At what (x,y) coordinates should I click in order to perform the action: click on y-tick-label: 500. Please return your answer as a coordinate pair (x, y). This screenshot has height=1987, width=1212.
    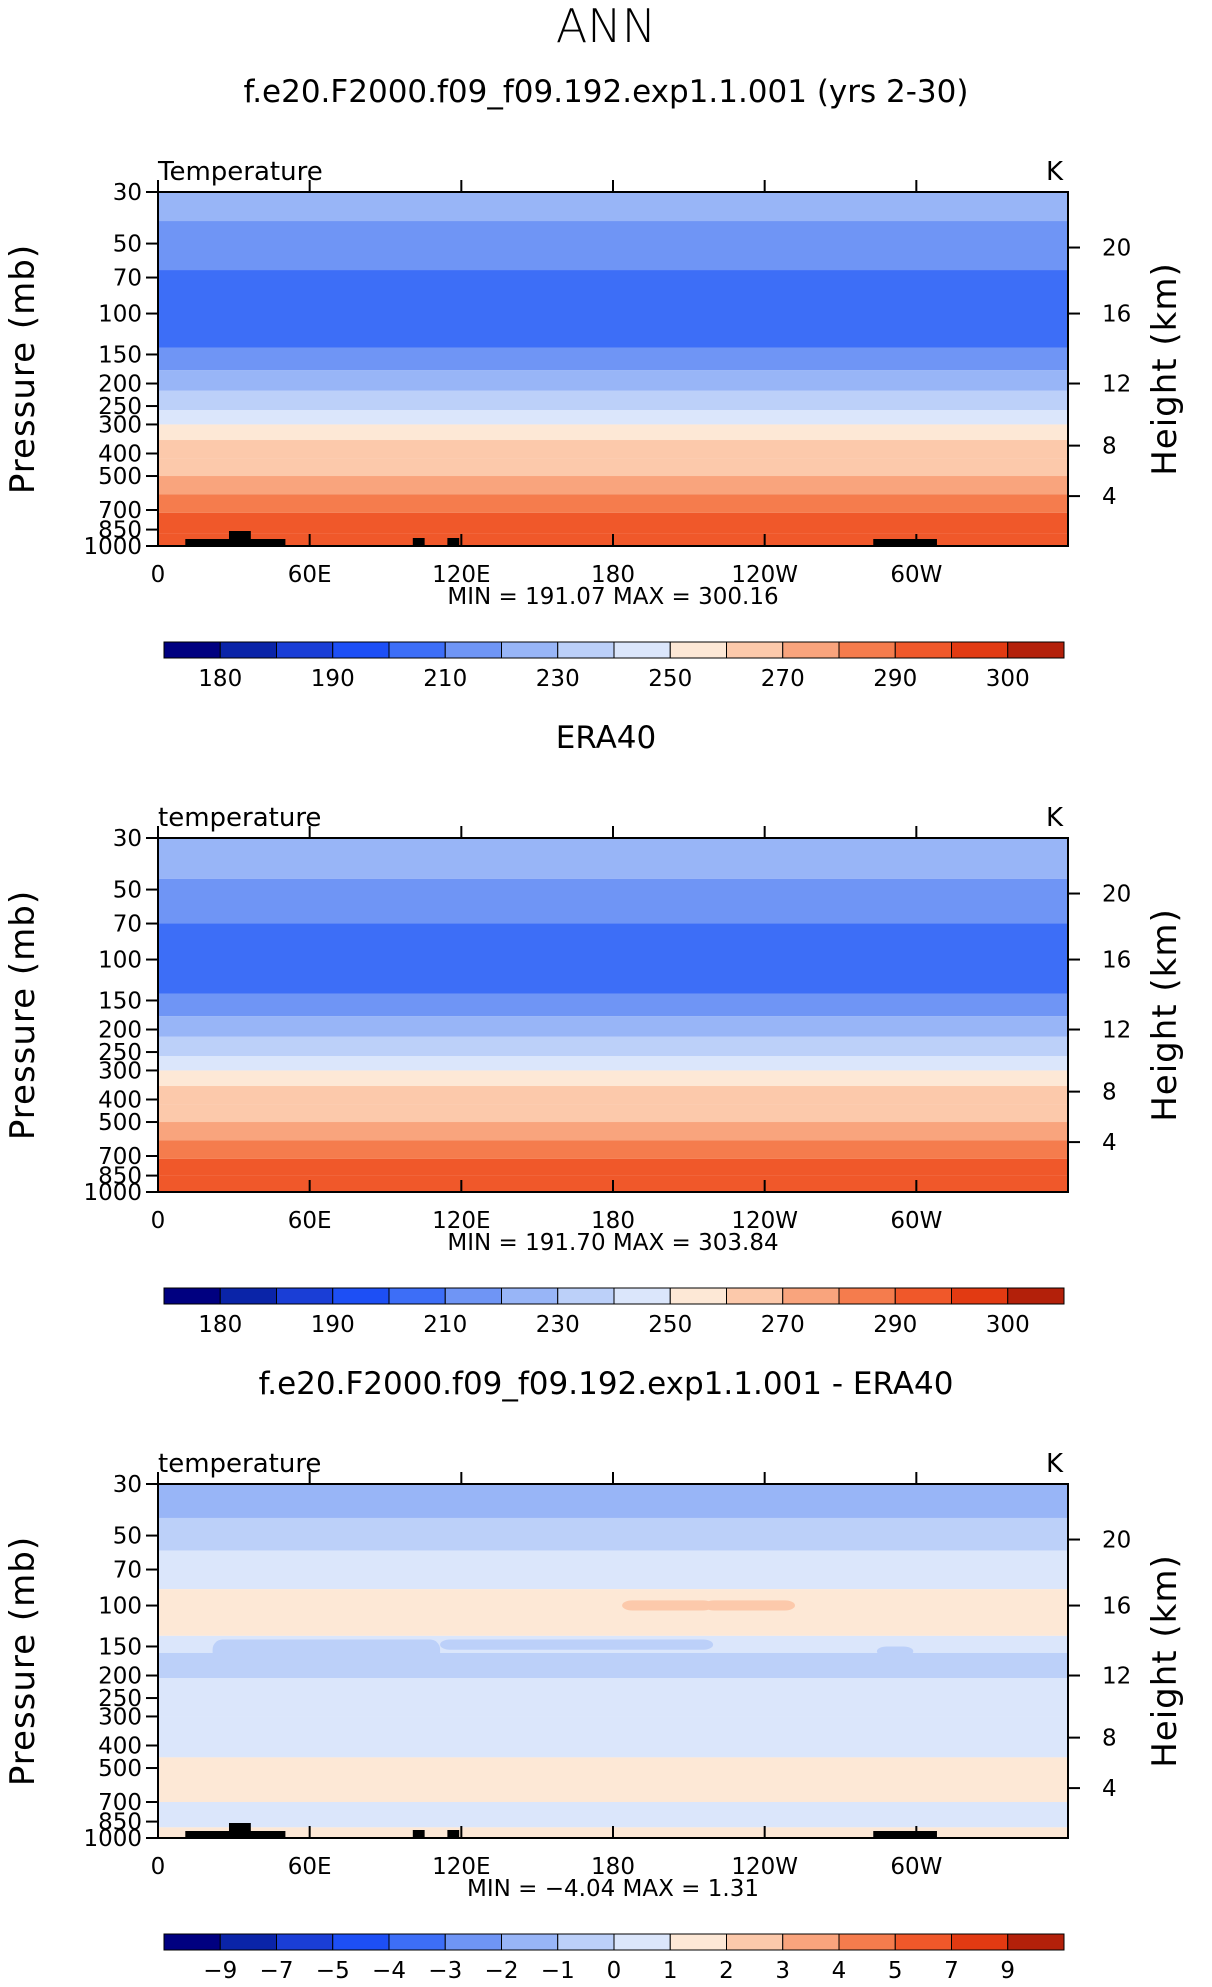
    Looking at the image, I should click on (120, 477).